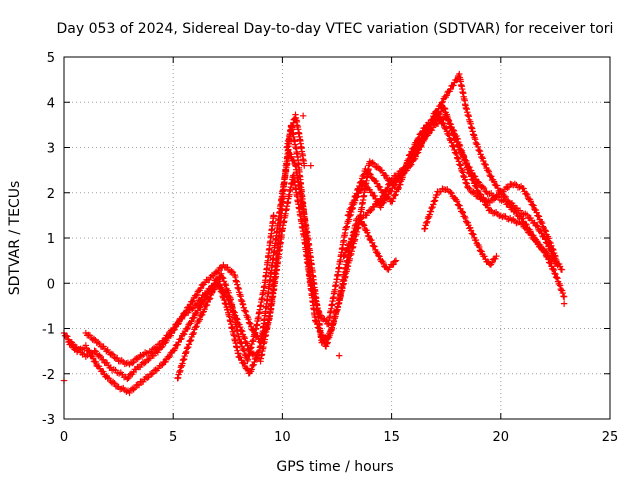  What do you see at coordinates (282, 437) in the screenshot?
I see `x-tick-label: 10` at bounding box center [282, 437].